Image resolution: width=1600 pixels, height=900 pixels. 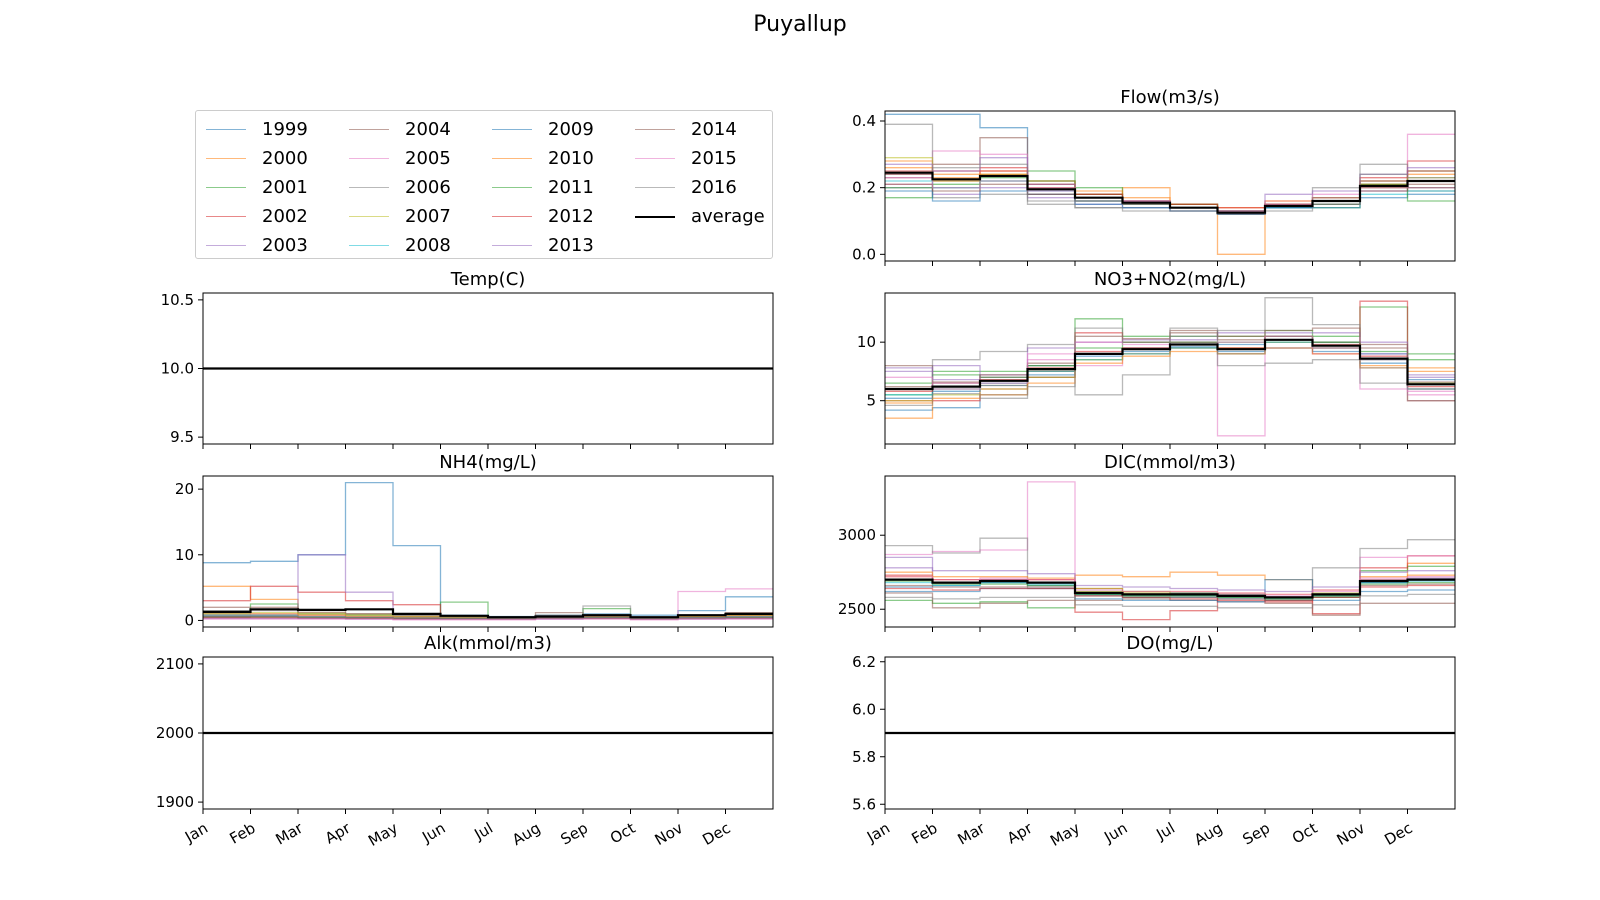 I want to click on y-tick-label: 10, so click(x=184, y=555).